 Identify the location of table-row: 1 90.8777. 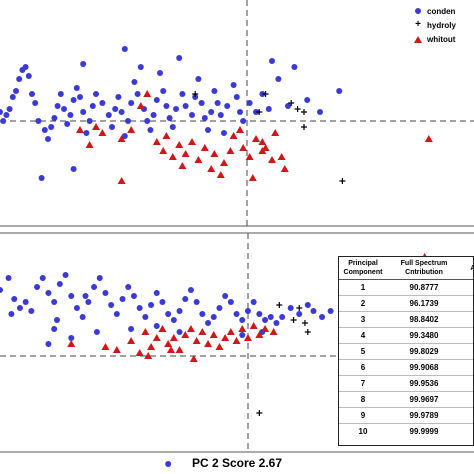
(406, 287).